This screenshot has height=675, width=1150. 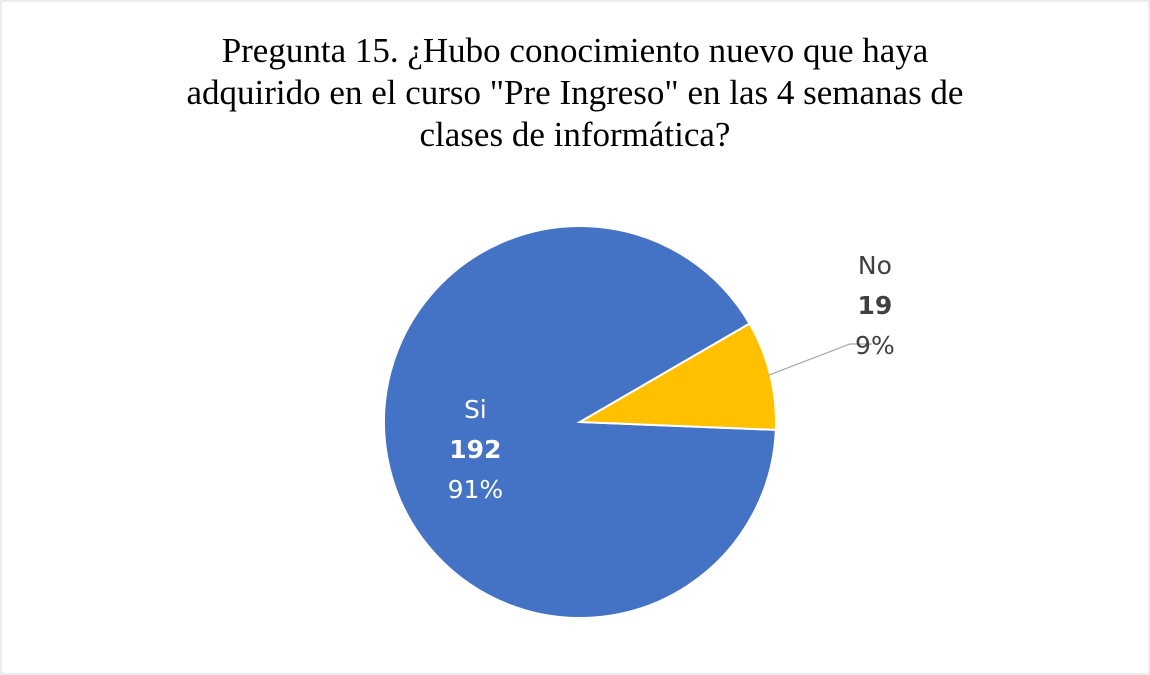 What do you see at coordinates (476, 489) in the screenshot?
I see `slice-percent-label: 91%` at bounding box center [476, 489].